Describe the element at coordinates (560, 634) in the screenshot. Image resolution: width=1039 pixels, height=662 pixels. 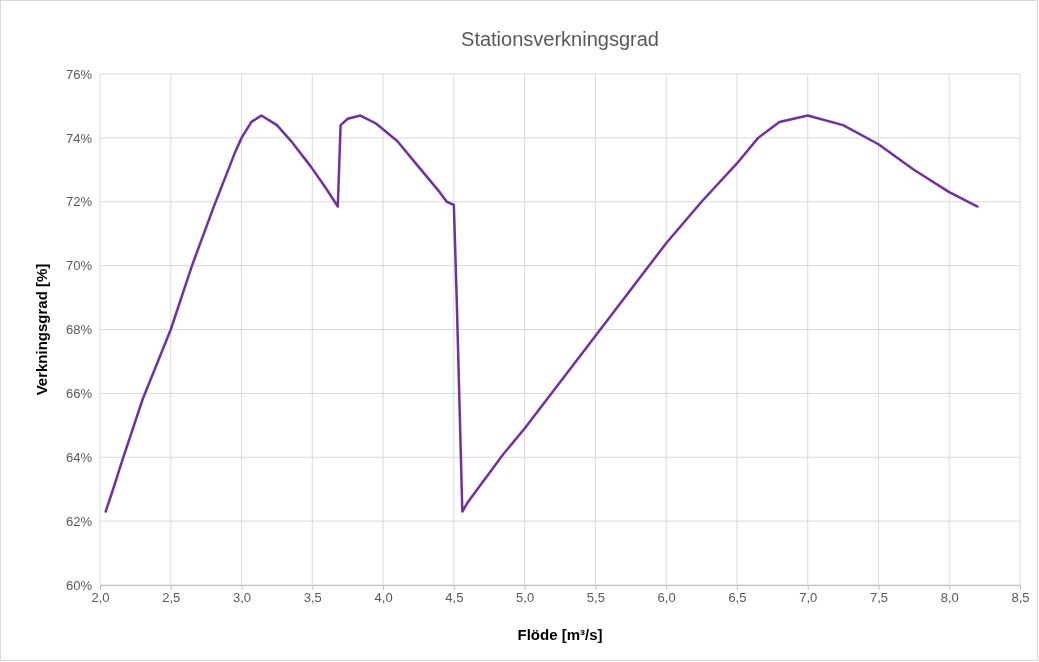
I see `x-axis-title: Flöde [m³/s]` at that location.